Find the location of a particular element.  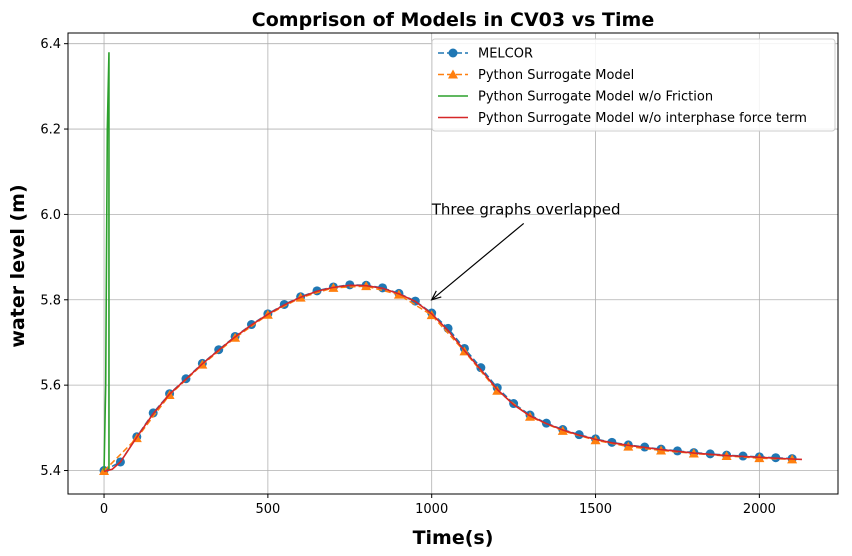

x-axis: 0 500 1000 1500 2000 is located at coordinates (438, 505).